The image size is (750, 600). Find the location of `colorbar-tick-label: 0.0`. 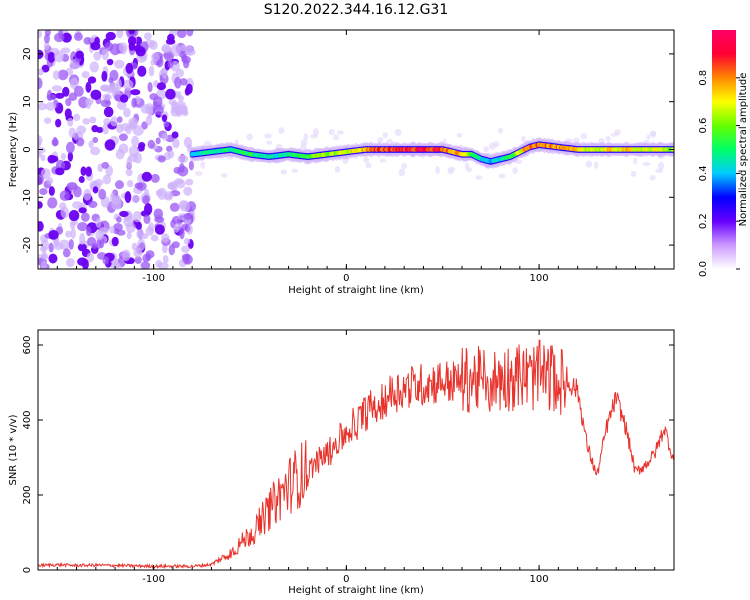

colorbar-tick-label: 0.0 is located at coordinates (703, 269).